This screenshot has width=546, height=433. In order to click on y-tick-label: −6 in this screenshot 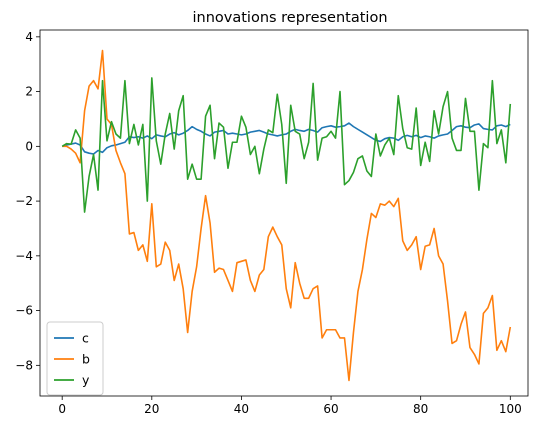, I will do `click(24, 311)`.